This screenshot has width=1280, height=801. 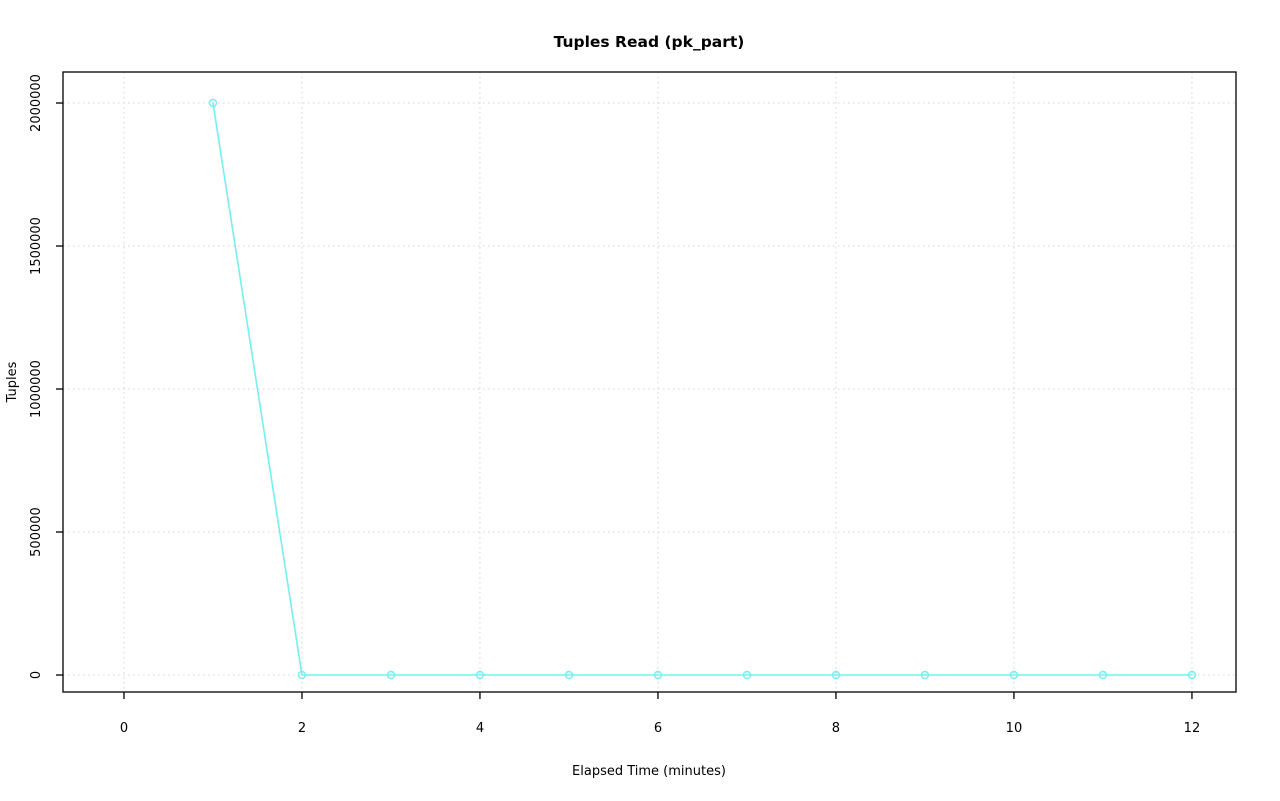 What do you see at coordinates (649, 771) in the screenshot?
I see `x-axis-label: Elapsed Time (minutes)` at bounding box center [649, 771].